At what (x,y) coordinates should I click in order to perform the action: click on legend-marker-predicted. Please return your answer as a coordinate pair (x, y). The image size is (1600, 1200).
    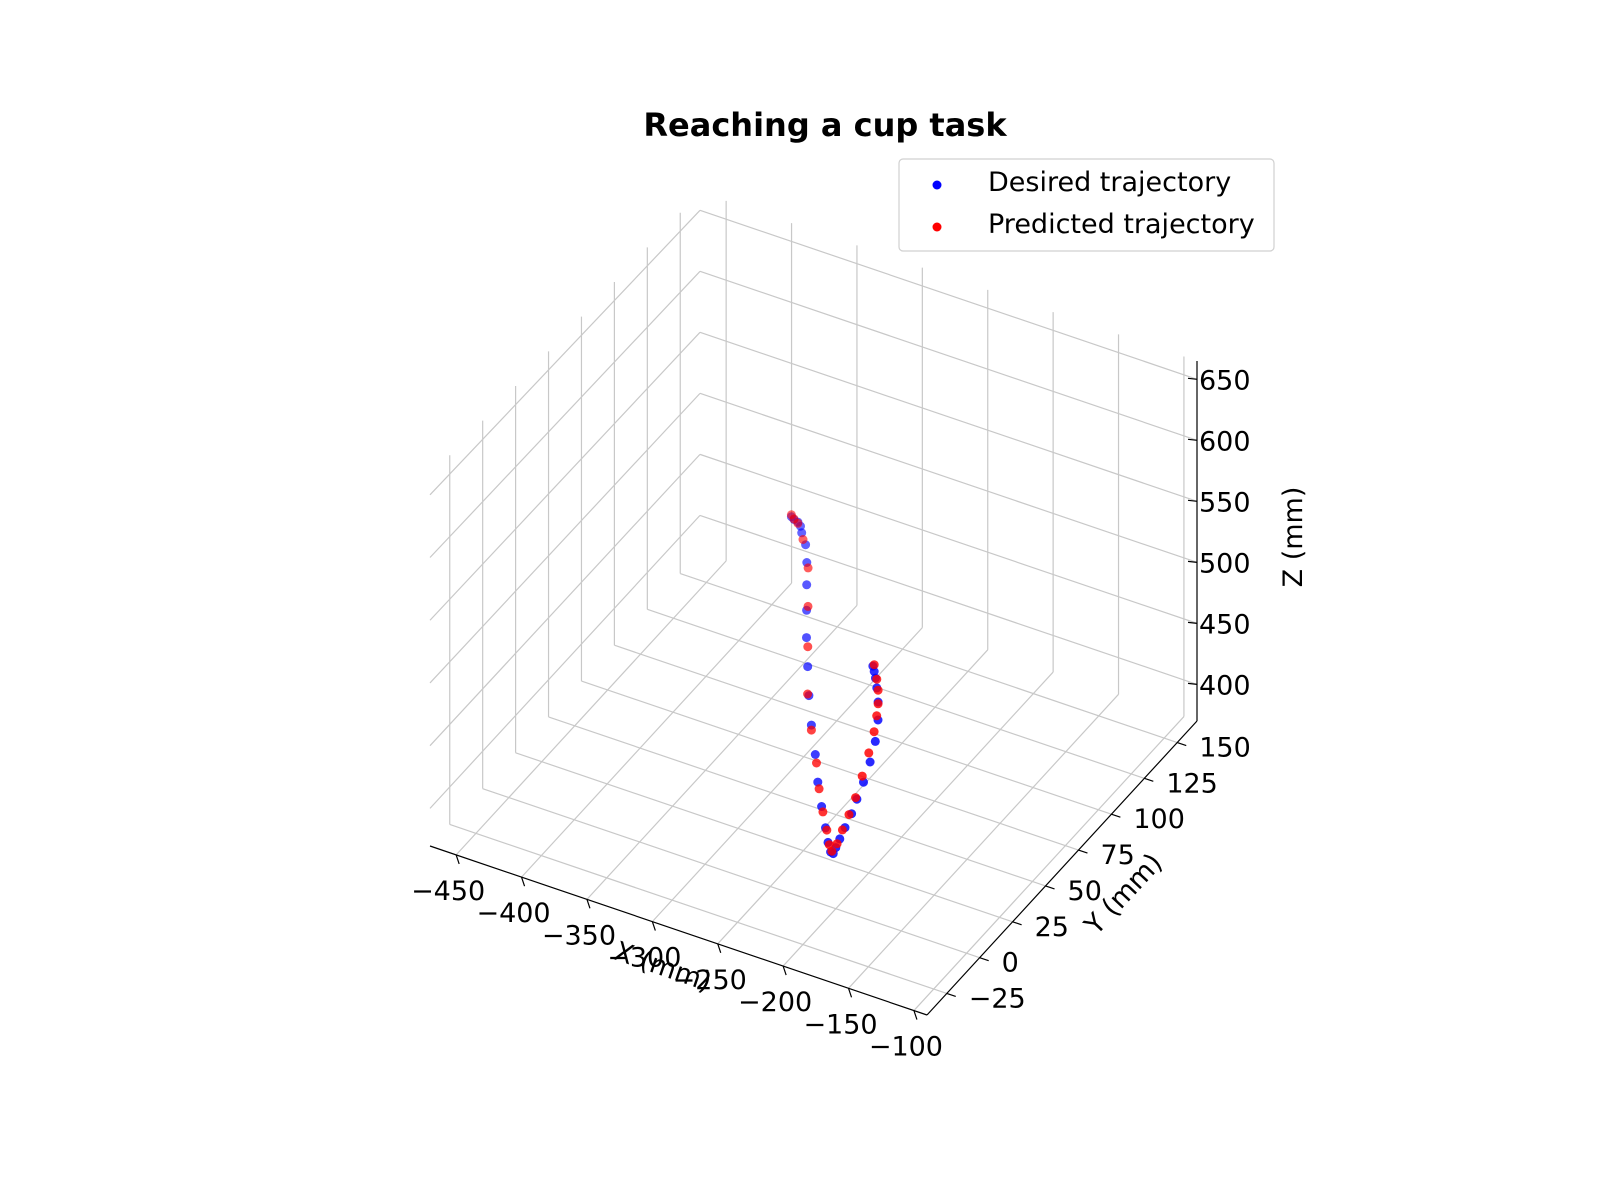
    Looking at the image, I should click on (937, 227).